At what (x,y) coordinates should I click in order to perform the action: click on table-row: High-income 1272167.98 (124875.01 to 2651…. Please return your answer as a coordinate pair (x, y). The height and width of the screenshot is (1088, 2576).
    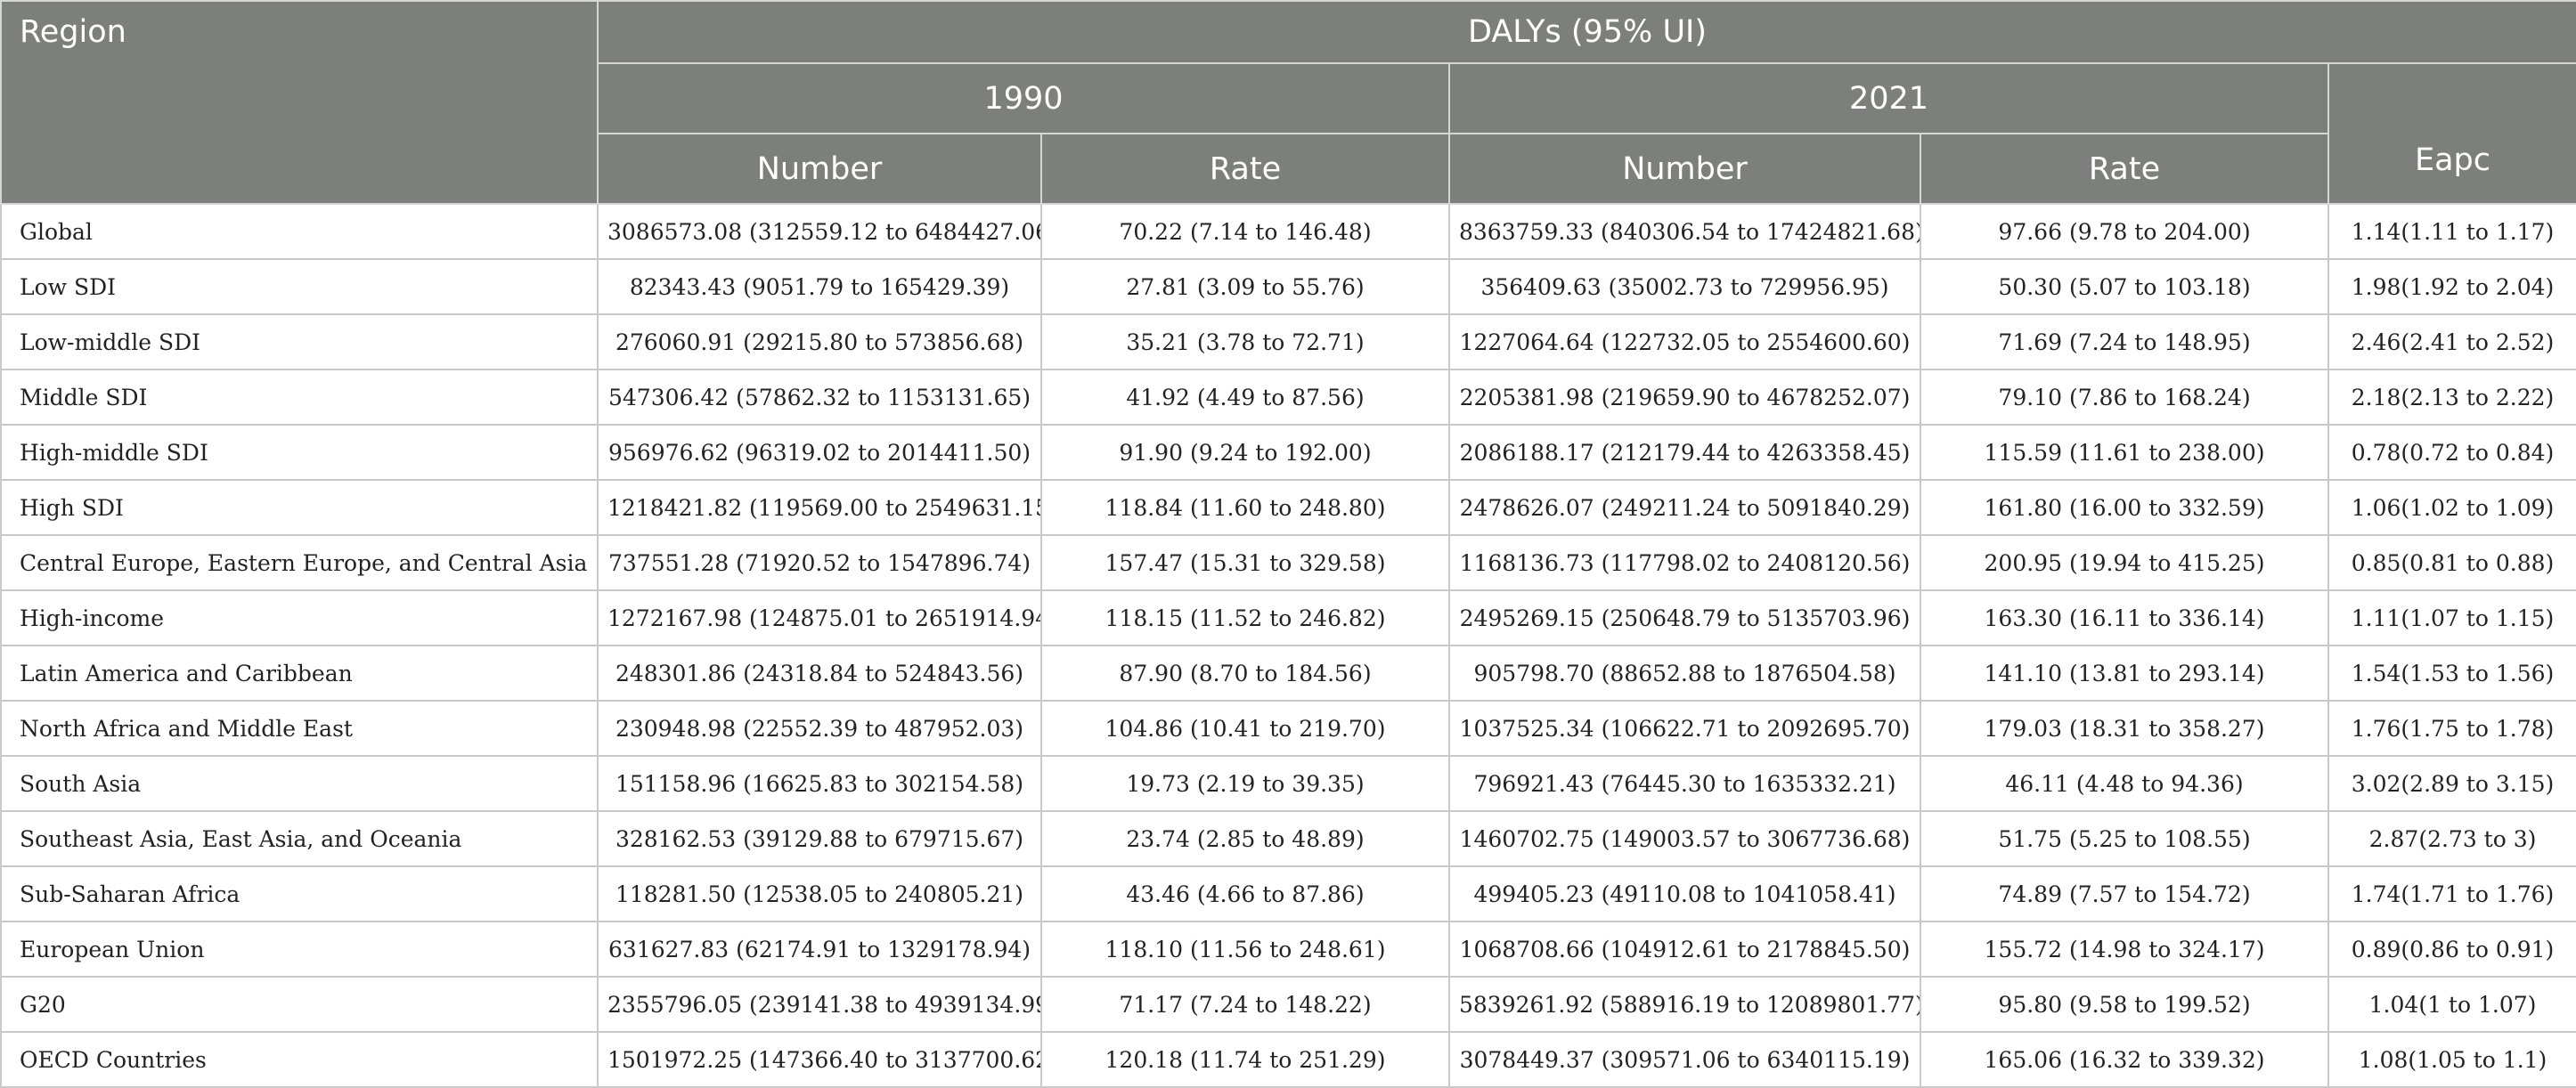
    Looking at the image, I should click on (1288, 617).